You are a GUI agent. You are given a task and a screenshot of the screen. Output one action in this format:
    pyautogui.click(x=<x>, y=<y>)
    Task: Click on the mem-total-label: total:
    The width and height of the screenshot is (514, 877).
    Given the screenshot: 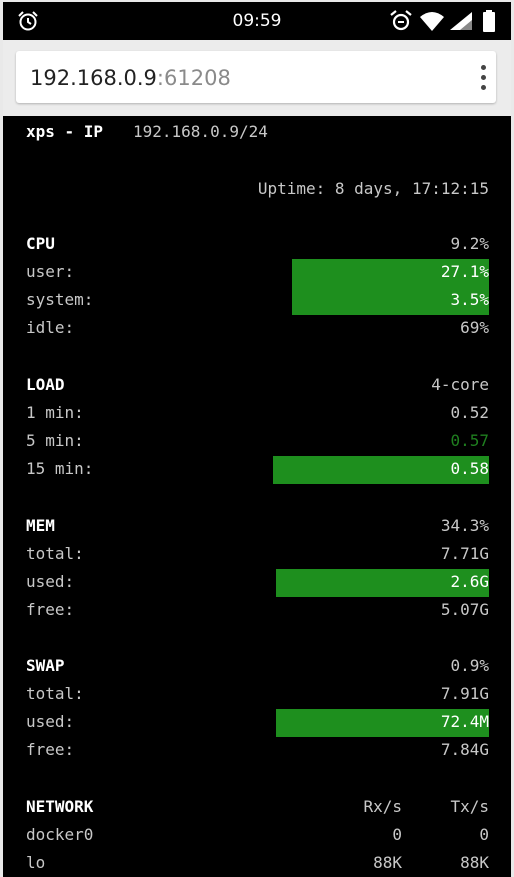 What is the action you would take?
    pyautogui.click(x=55, y=553)
    